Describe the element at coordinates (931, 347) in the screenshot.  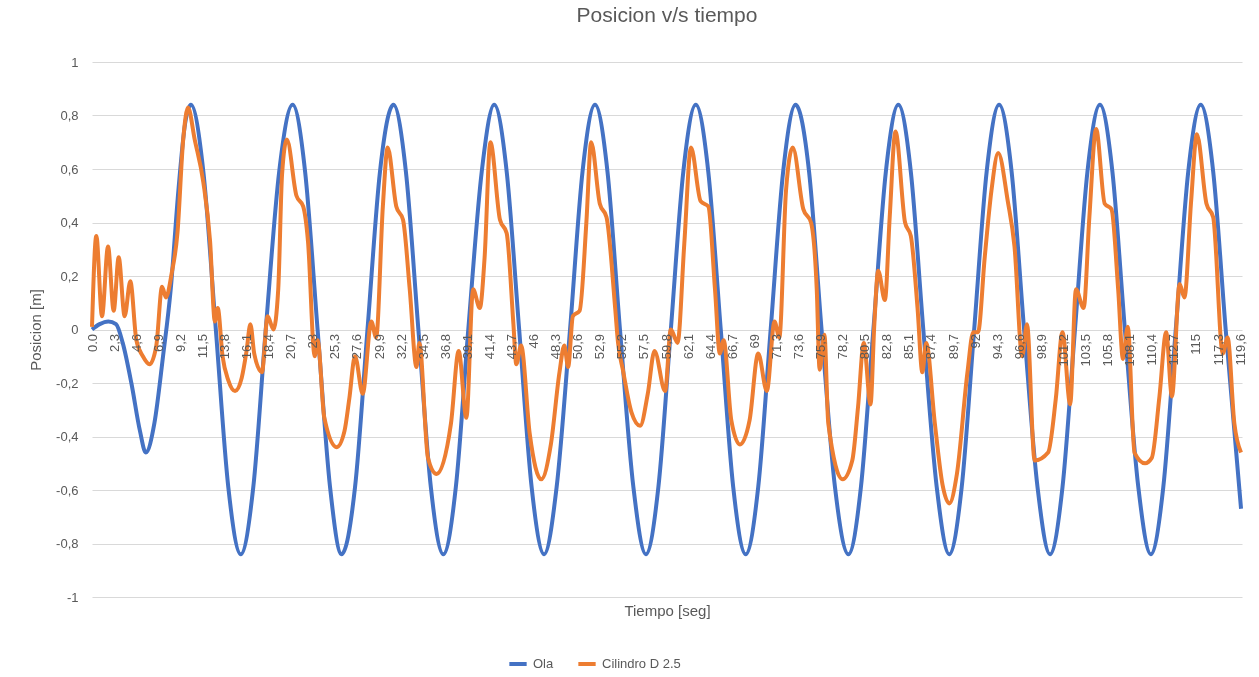
I see `x-tick-label: 87,4` at that location.